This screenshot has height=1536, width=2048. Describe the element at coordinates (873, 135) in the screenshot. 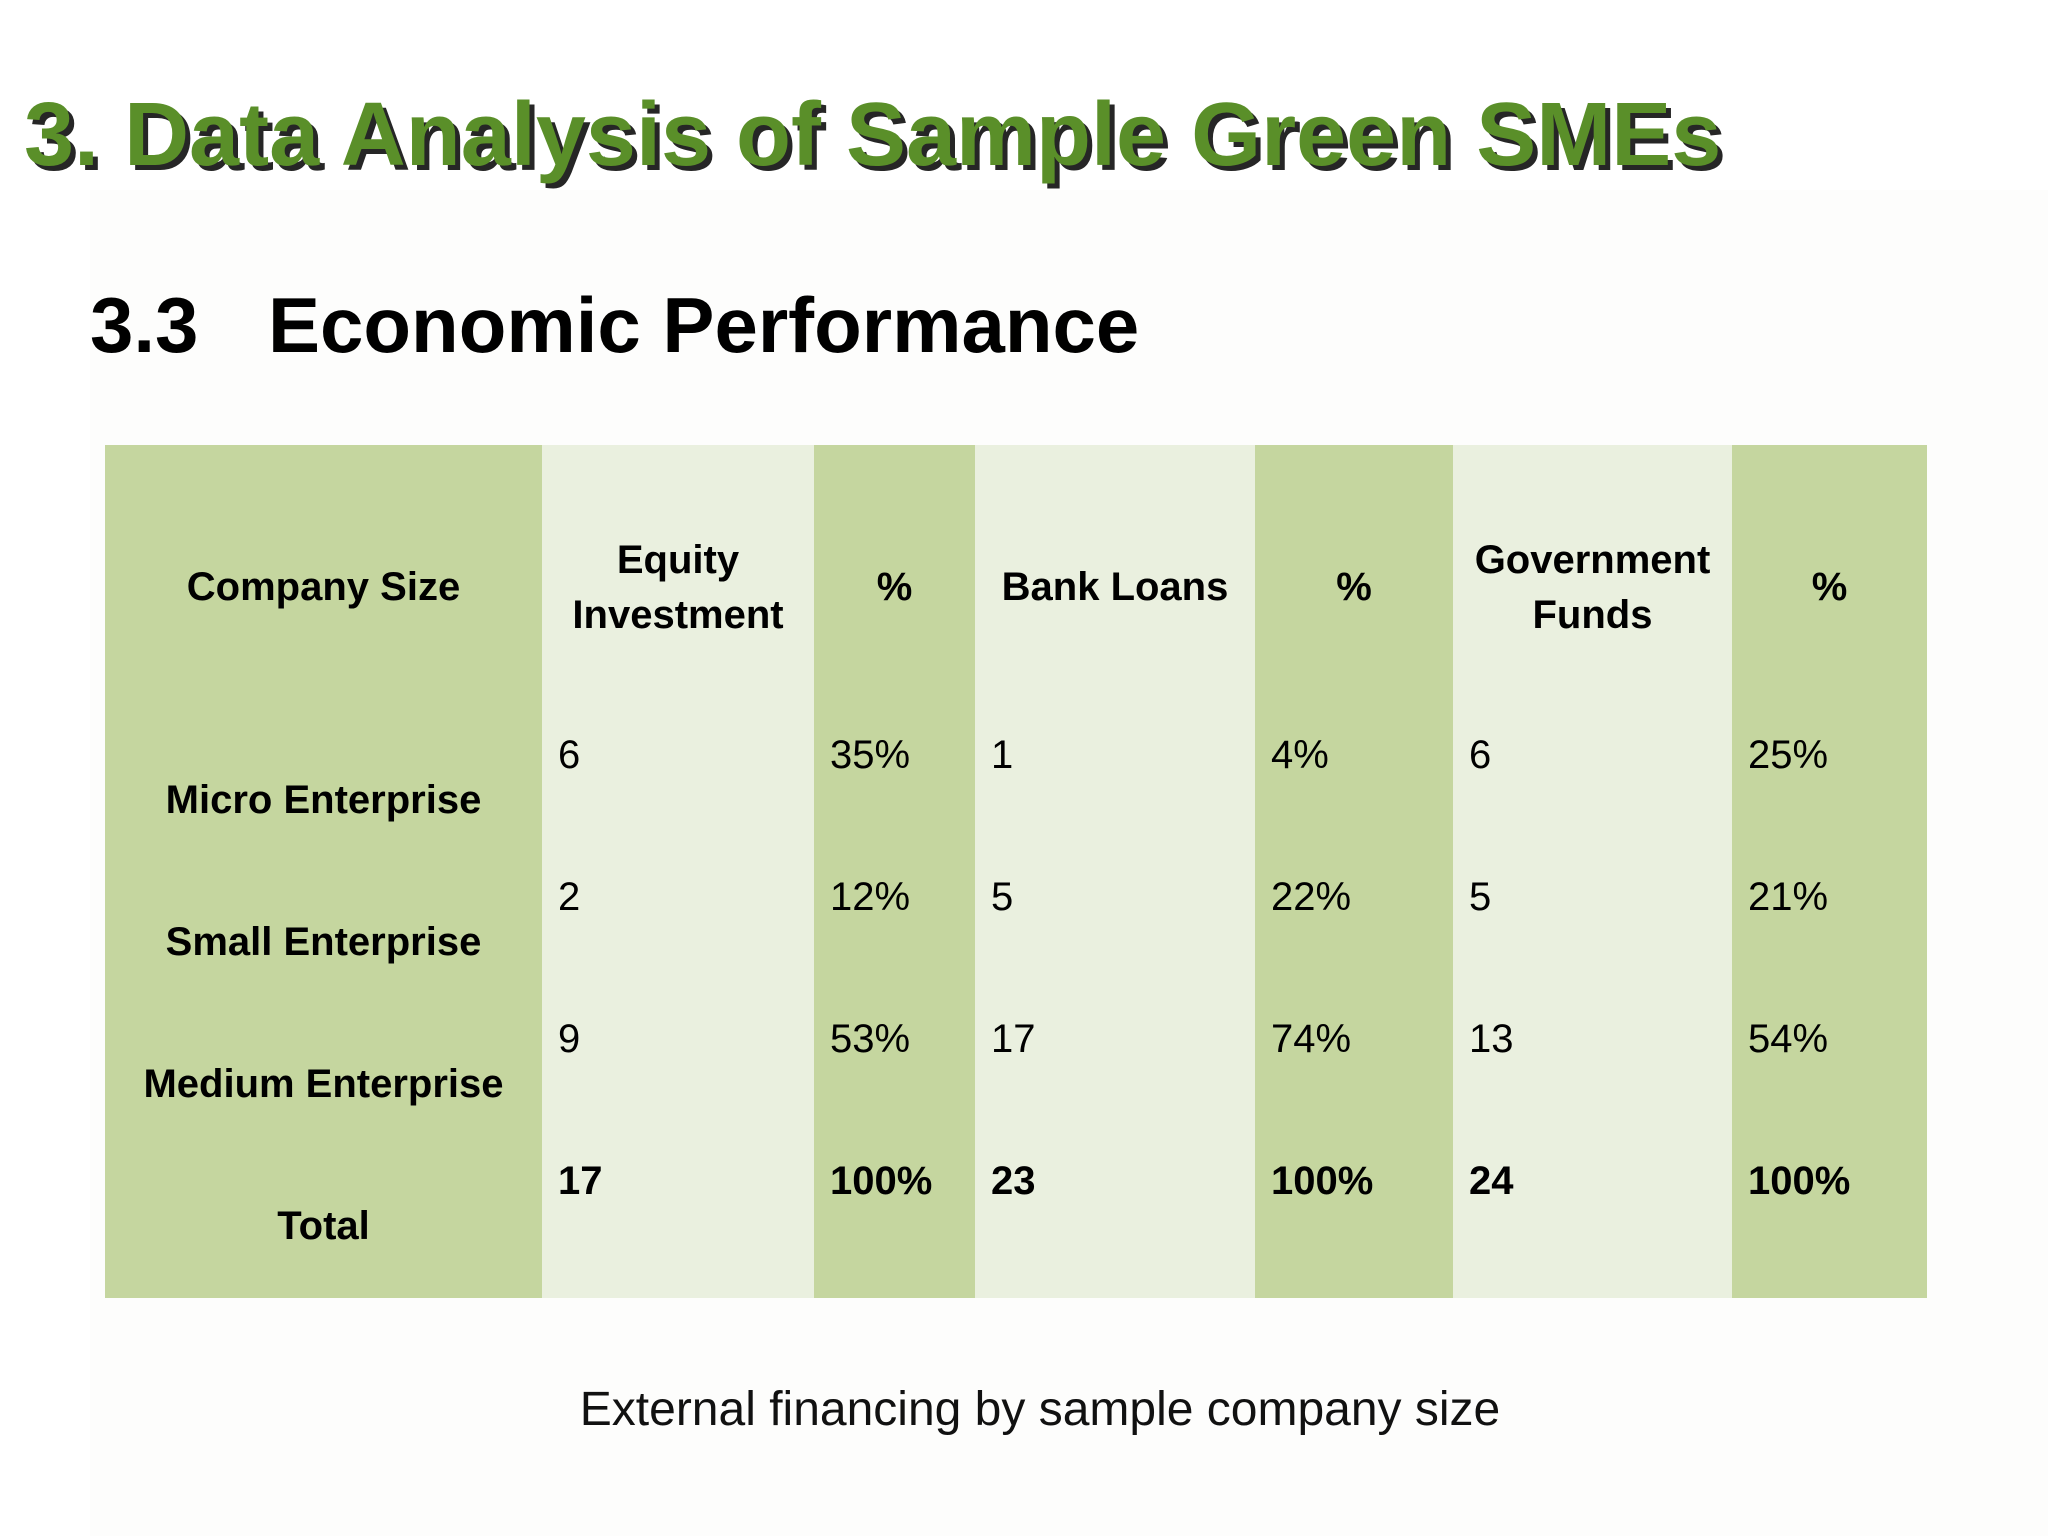

I see `slide-title: 3. Data Analysis of Sample Green SMEs` at that location.